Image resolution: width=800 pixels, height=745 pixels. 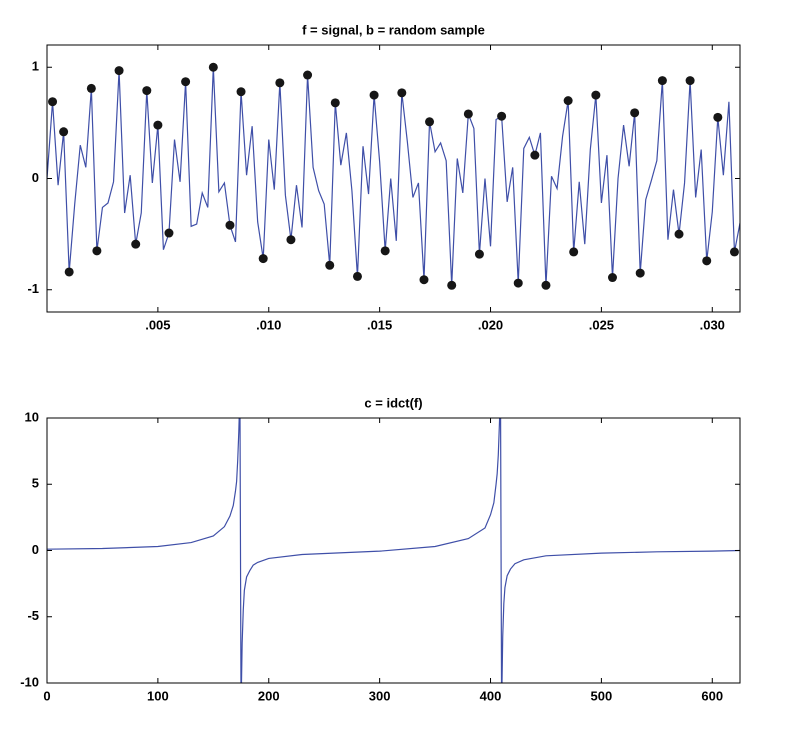 What do you see at coordinates (269, 695) in the screenshot?
I see `x-tick-label: 200` at bounding box center [269, 695].